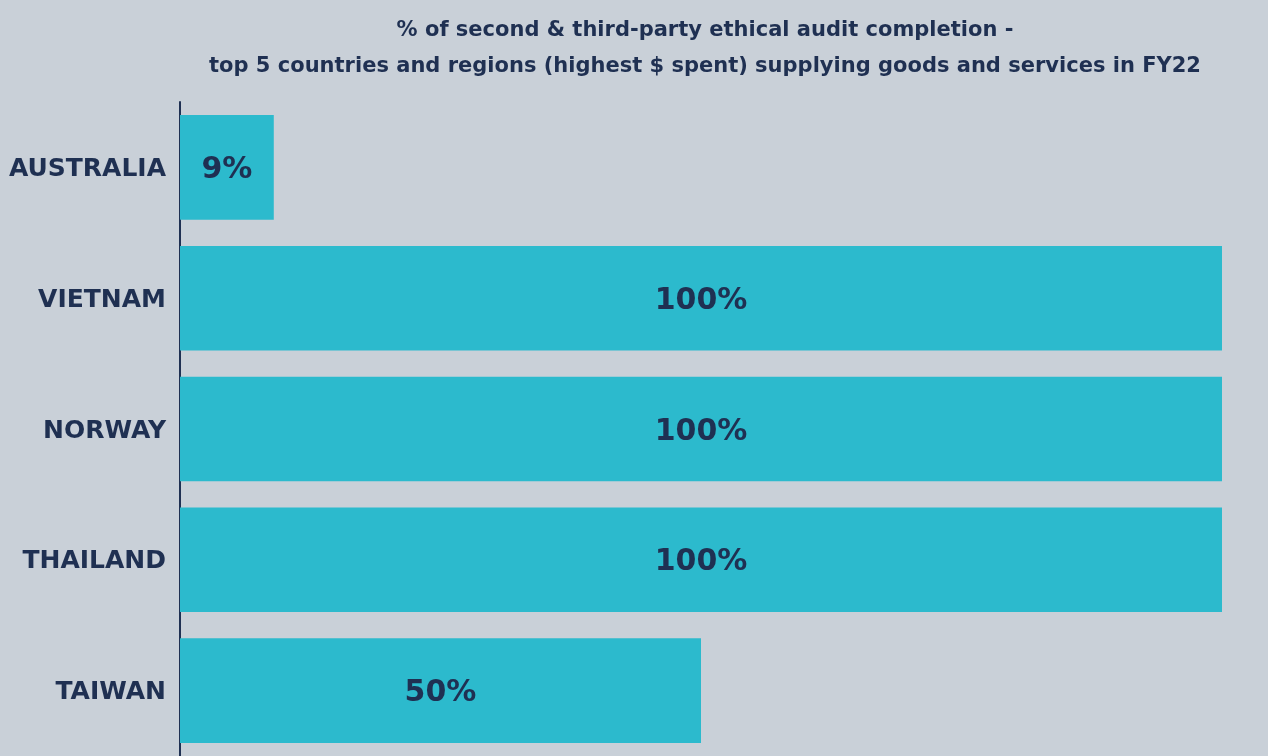 The width and height of the screenshot is (1268, 756). I want to click on y-tick-label: NORWAY, so click(105, 429).